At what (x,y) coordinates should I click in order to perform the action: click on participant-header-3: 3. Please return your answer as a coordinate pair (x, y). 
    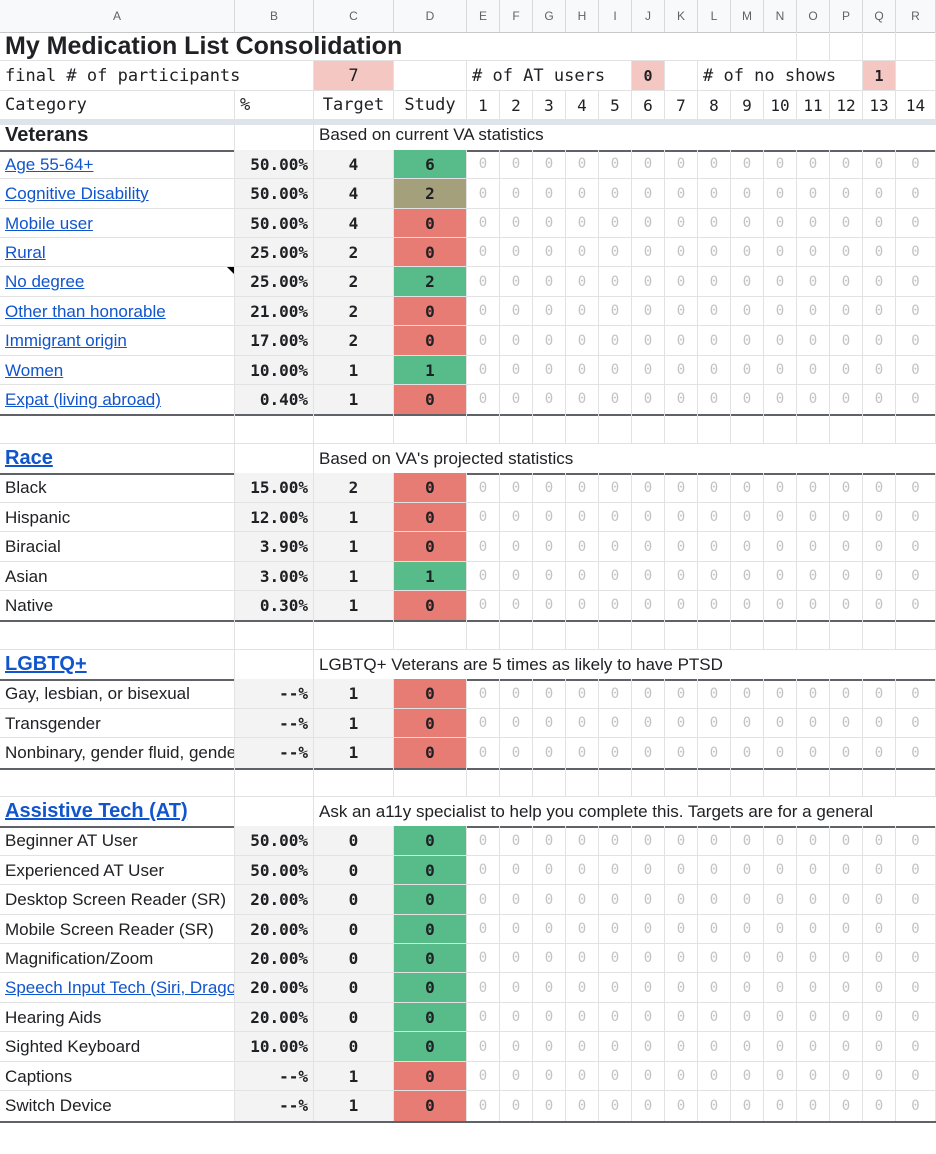
    Looking at the image, I should click on (549, 105).